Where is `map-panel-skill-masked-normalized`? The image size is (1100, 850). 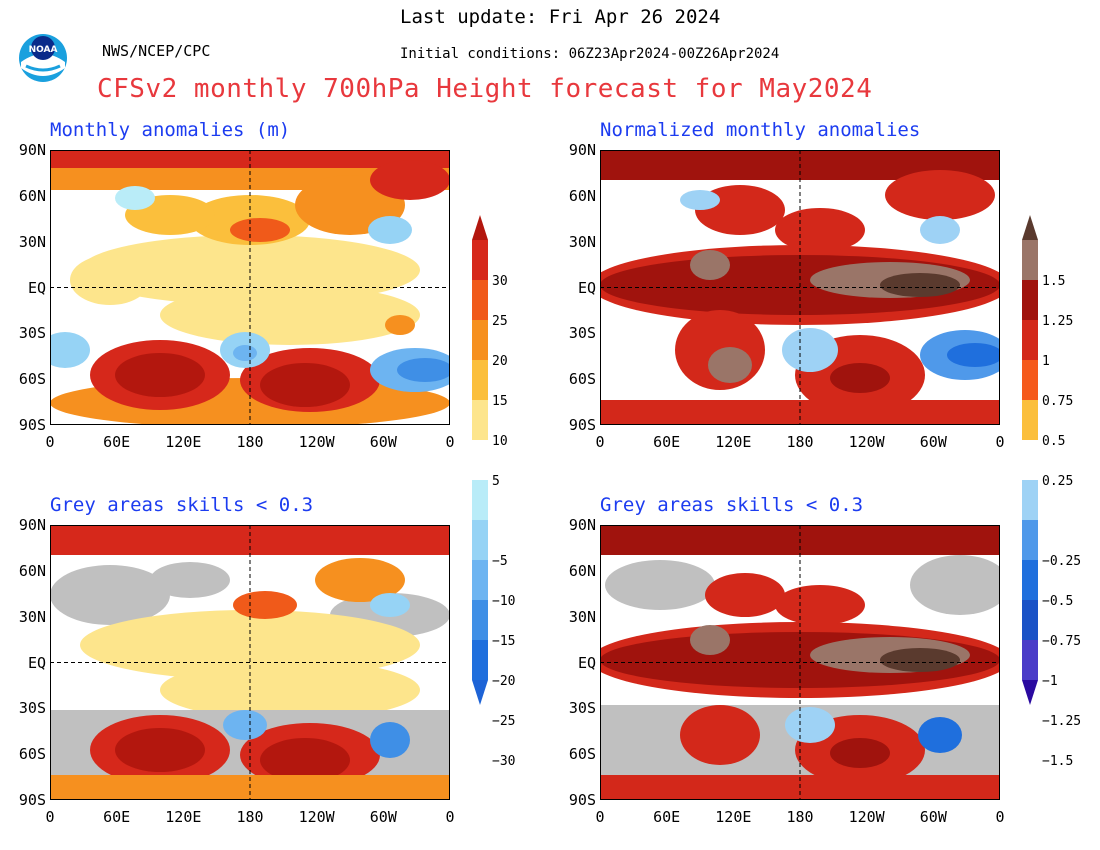 map-panel-skill-masked-normalized is located at coordinates (800, 662).